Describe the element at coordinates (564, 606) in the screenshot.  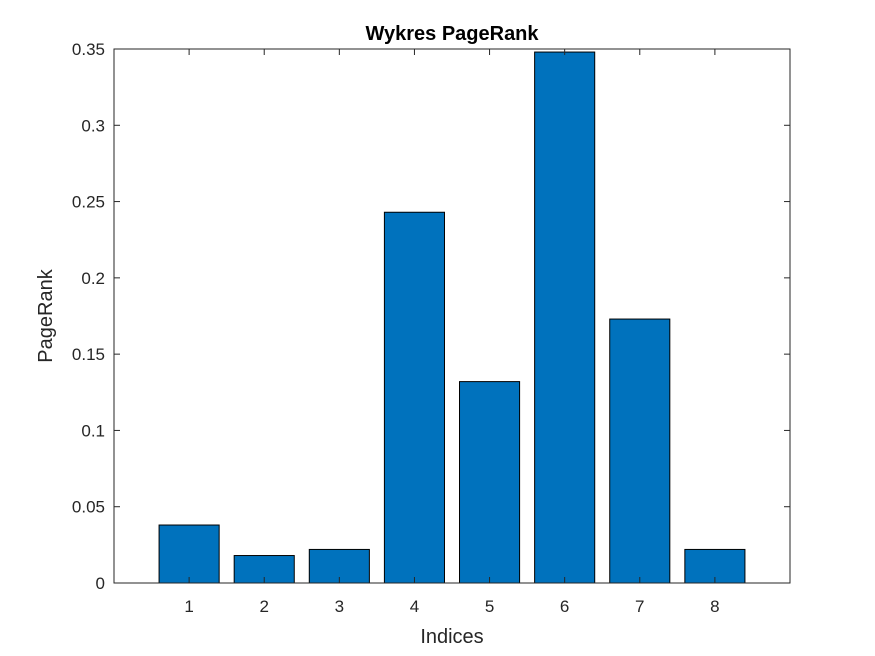
I see `x-tick-label: 6` at that location.